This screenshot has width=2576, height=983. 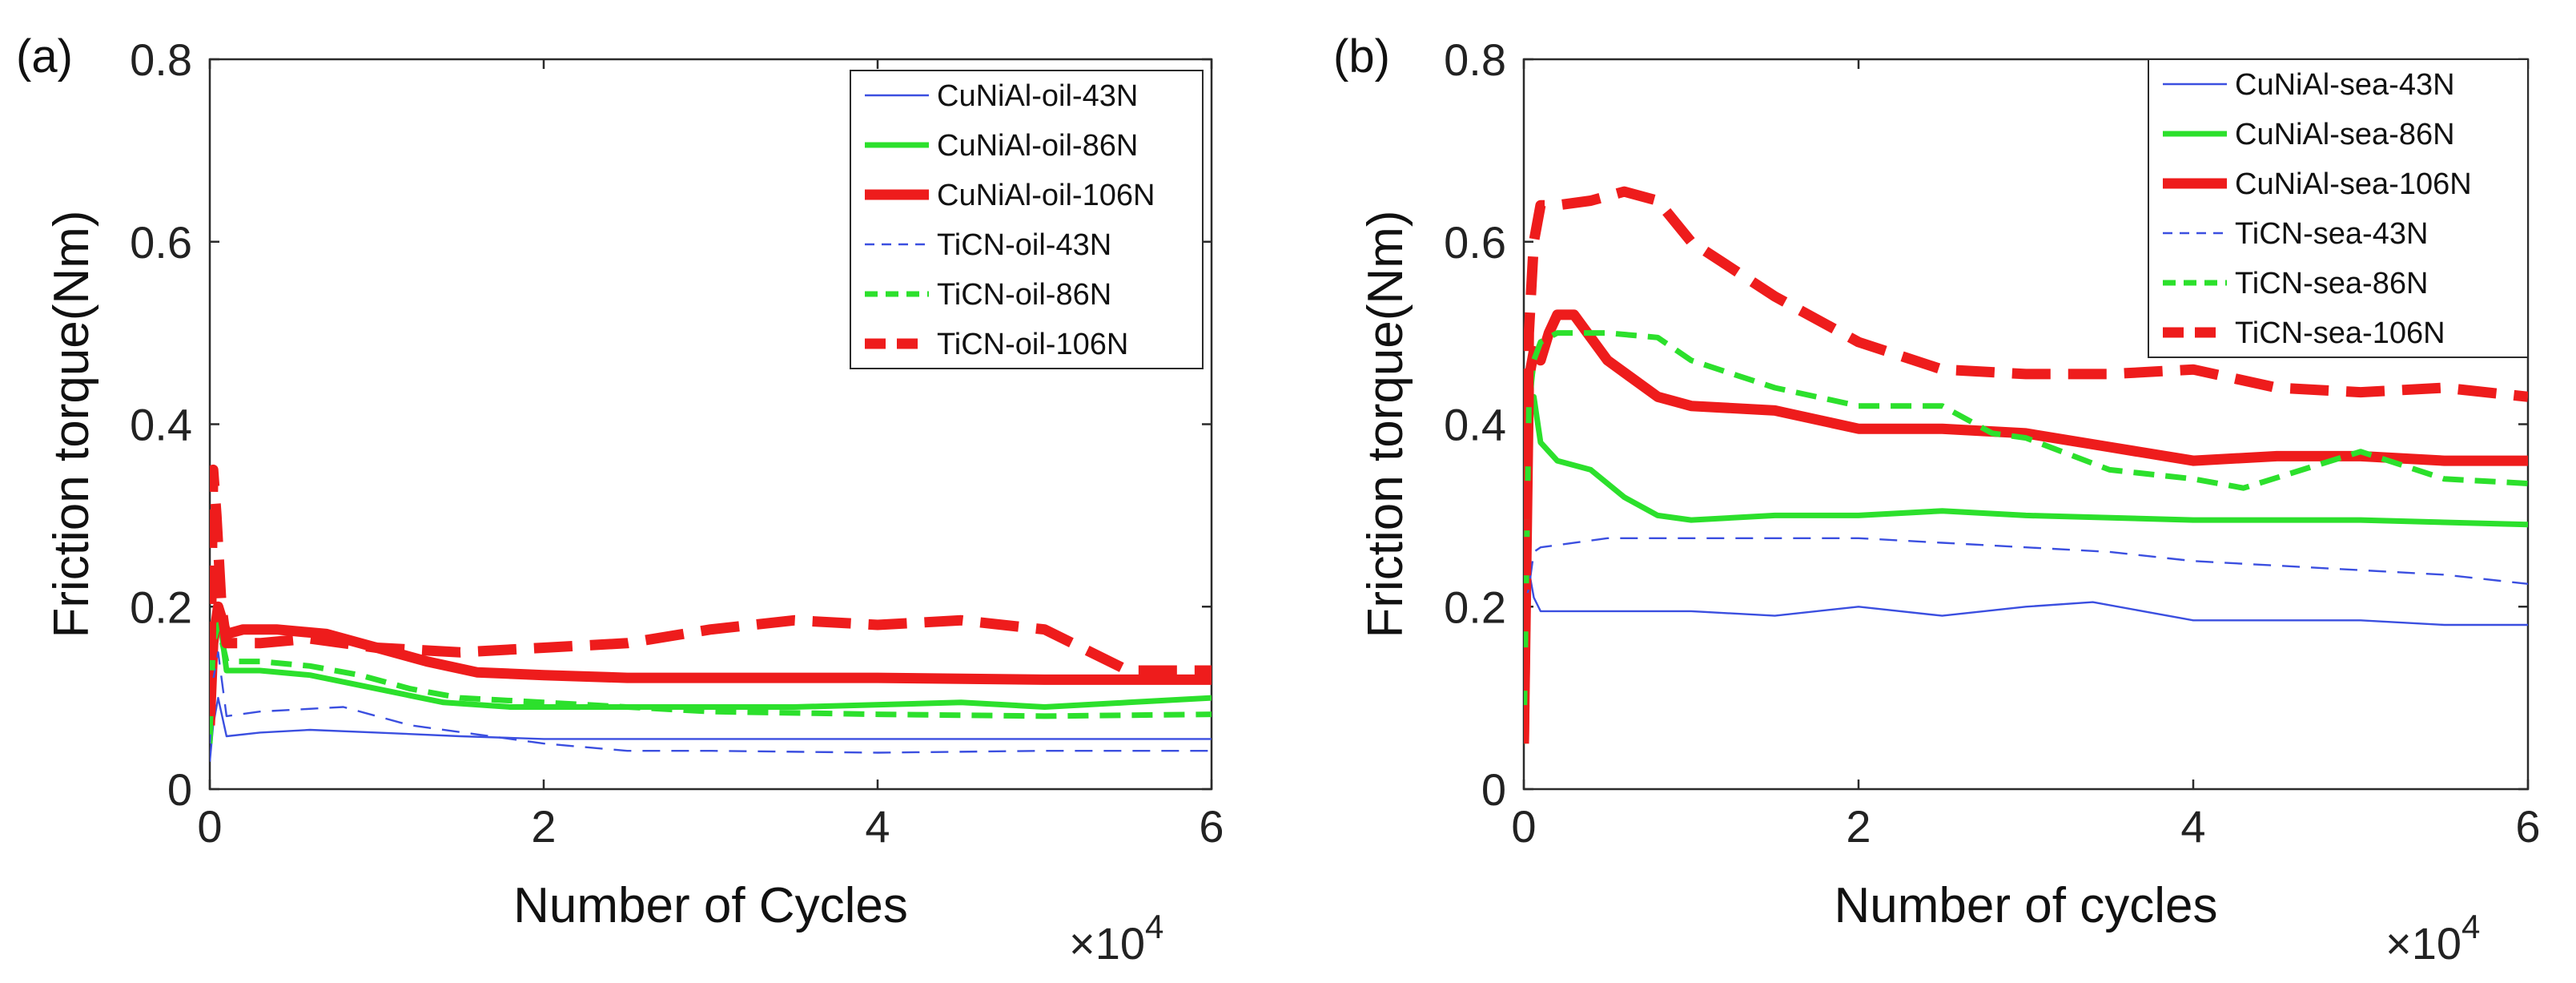 I want to click on panel-label: (b), so click(x=1361, y=56).